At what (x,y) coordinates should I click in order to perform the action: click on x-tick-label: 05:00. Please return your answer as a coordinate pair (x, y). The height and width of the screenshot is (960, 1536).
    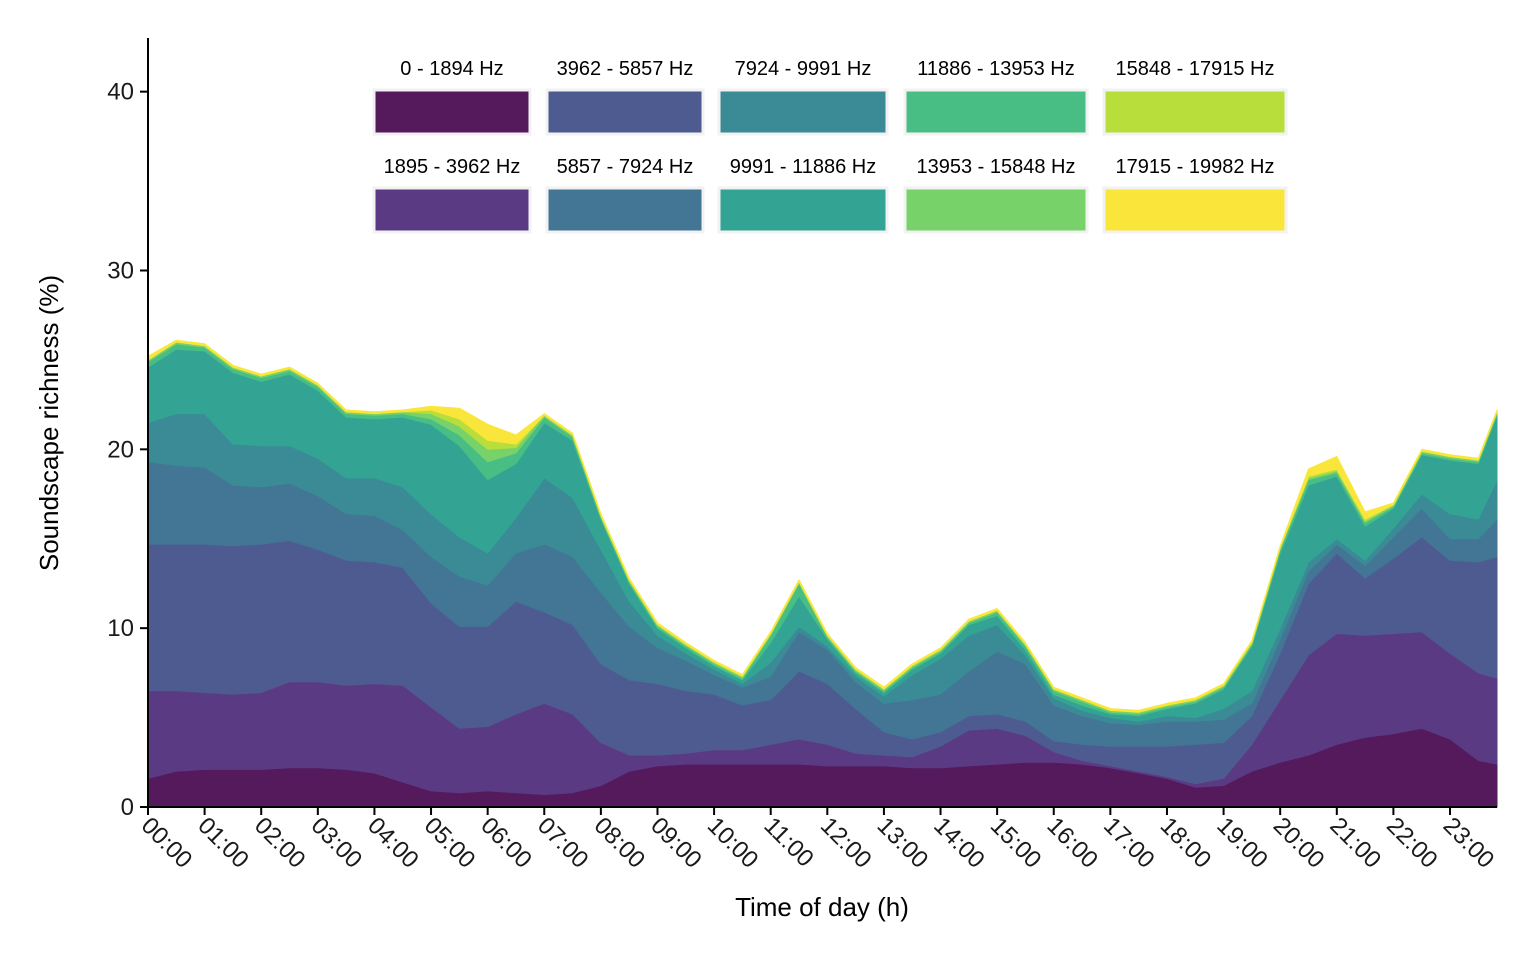
    Looking at the image, I should click on (450, 843).